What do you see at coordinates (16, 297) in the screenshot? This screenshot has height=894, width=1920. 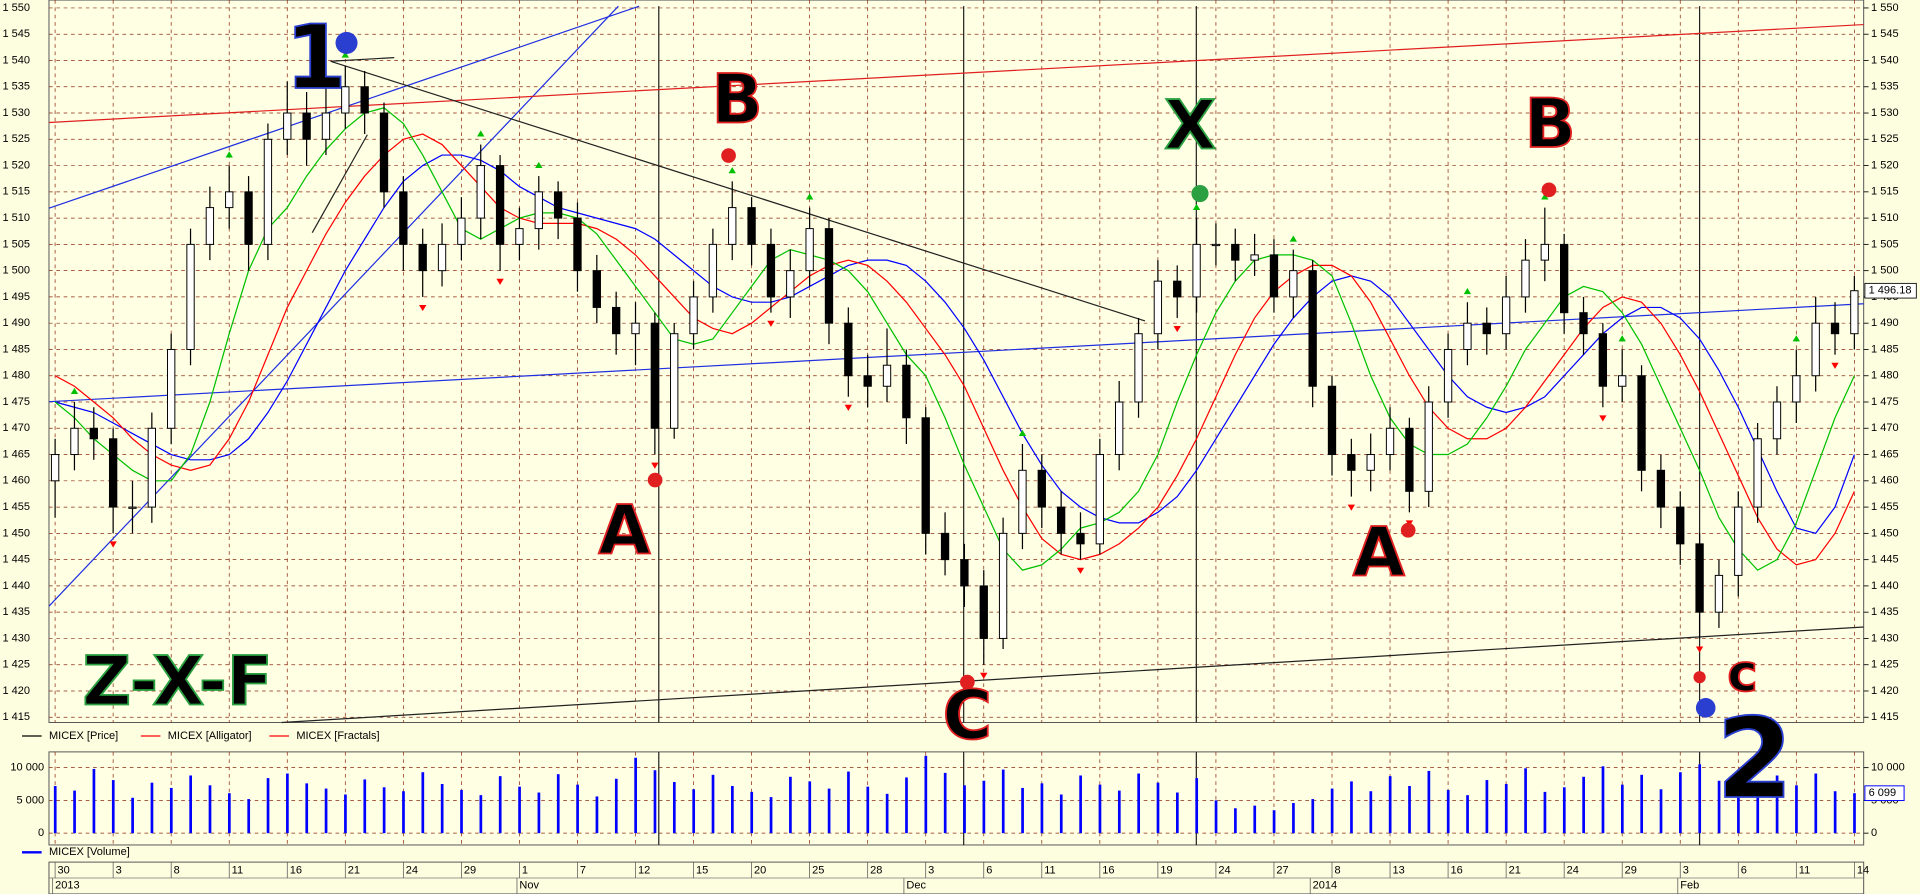 I see `y-tick-label: 1 495` at bounding box center [16, 297].